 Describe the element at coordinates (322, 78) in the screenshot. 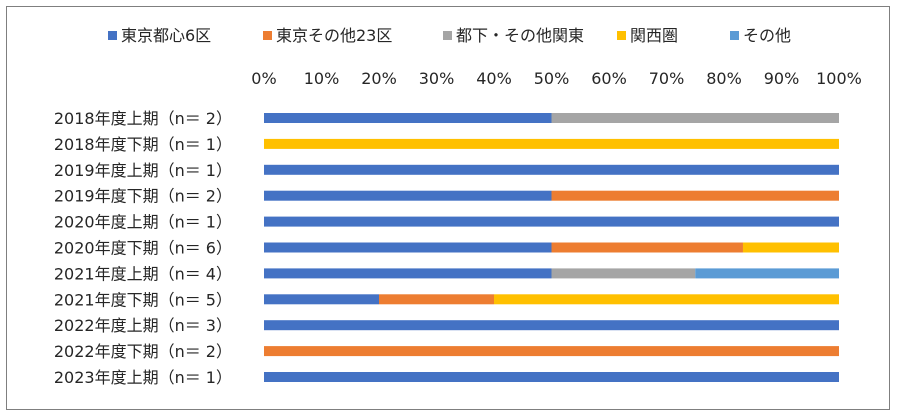

I see `x-tick-label: 10%` at that location.